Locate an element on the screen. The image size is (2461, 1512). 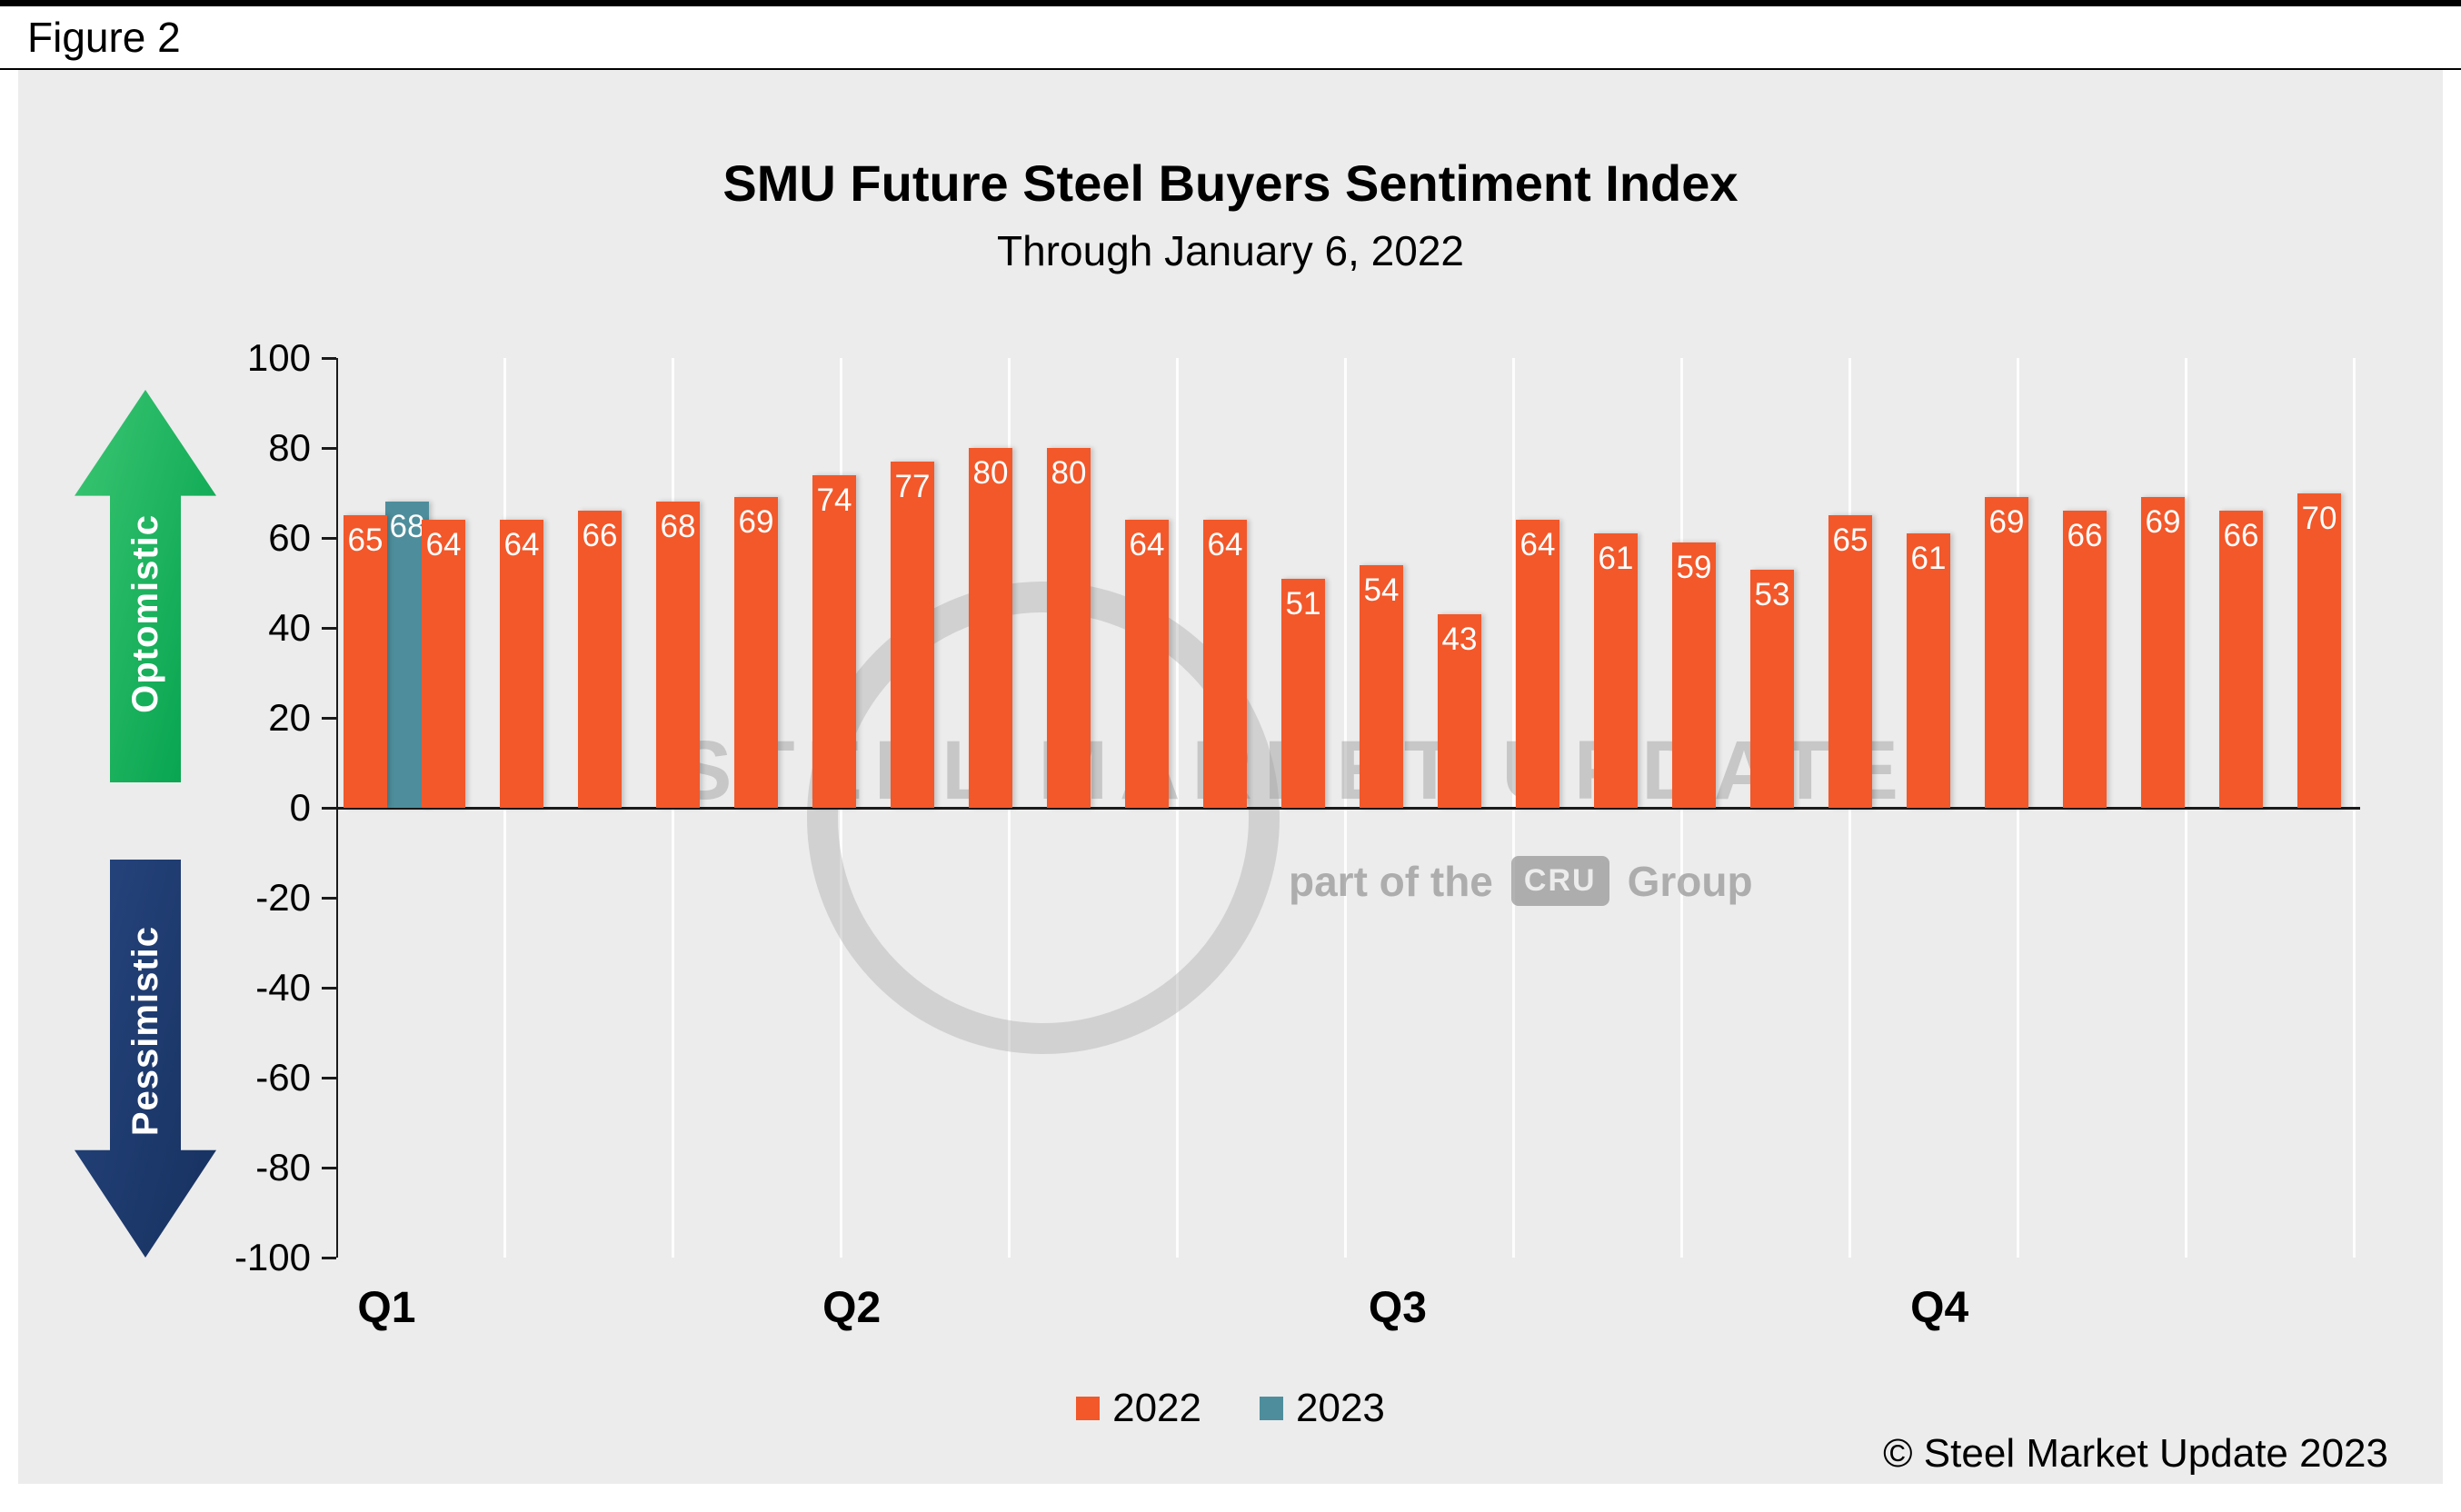
legend-item-2023: 2023 is located at coordinates (1322, 1408).